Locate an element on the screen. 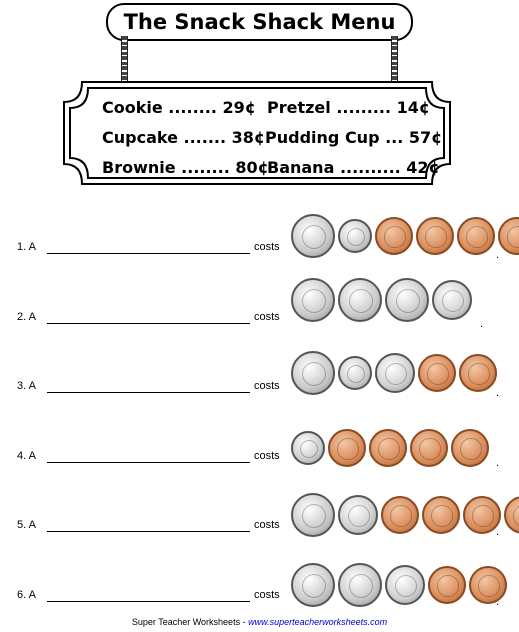 This screenshot has width=519, height=632. right-chain is located at coordinates (394, 59).